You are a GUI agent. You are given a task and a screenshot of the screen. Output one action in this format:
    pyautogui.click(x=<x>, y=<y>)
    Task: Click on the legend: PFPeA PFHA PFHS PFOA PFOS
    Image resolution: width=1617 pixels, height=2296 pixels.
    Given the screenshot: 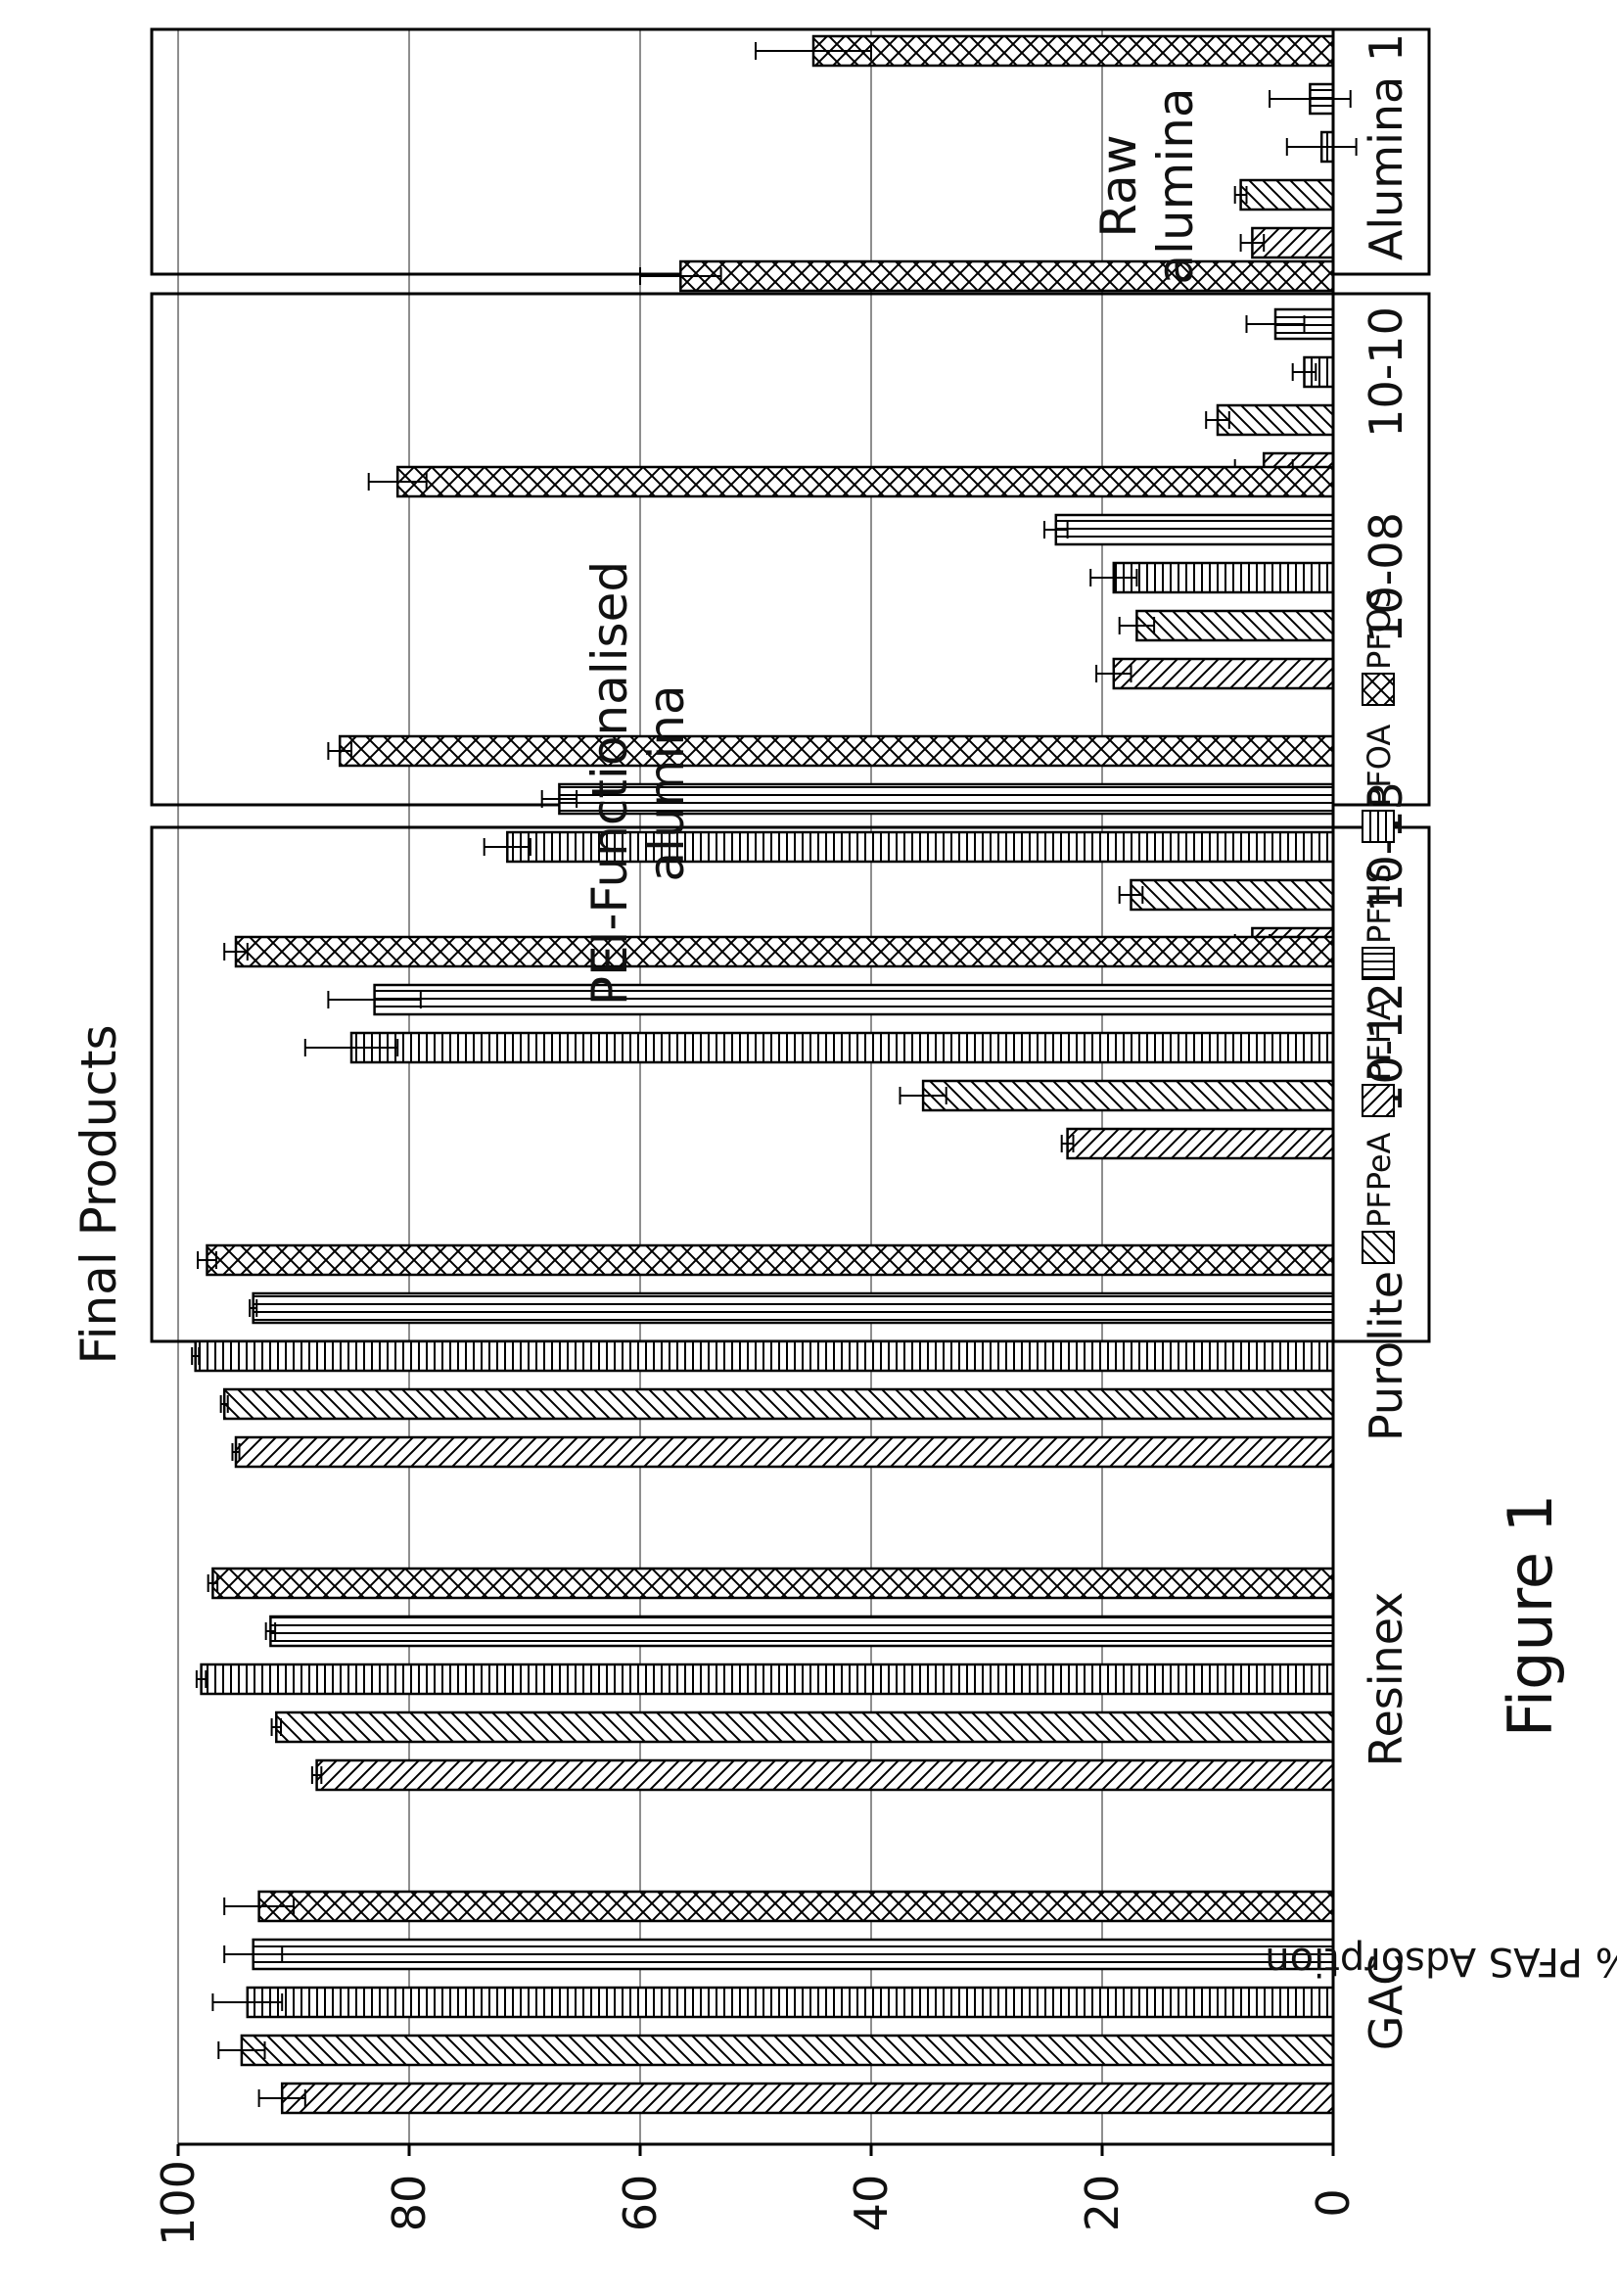 What is the action you would take?
    pyautogui.click(x=1379, y=926)
    